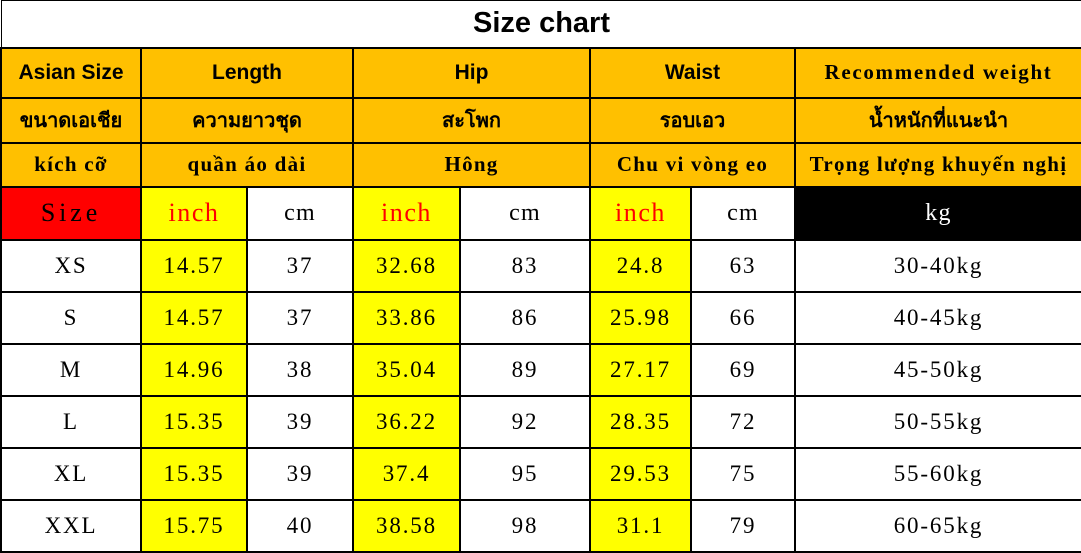 This screenshot has width=1081, height=553. I want to click on cell-waist-cm: 63, so click(743, 265).